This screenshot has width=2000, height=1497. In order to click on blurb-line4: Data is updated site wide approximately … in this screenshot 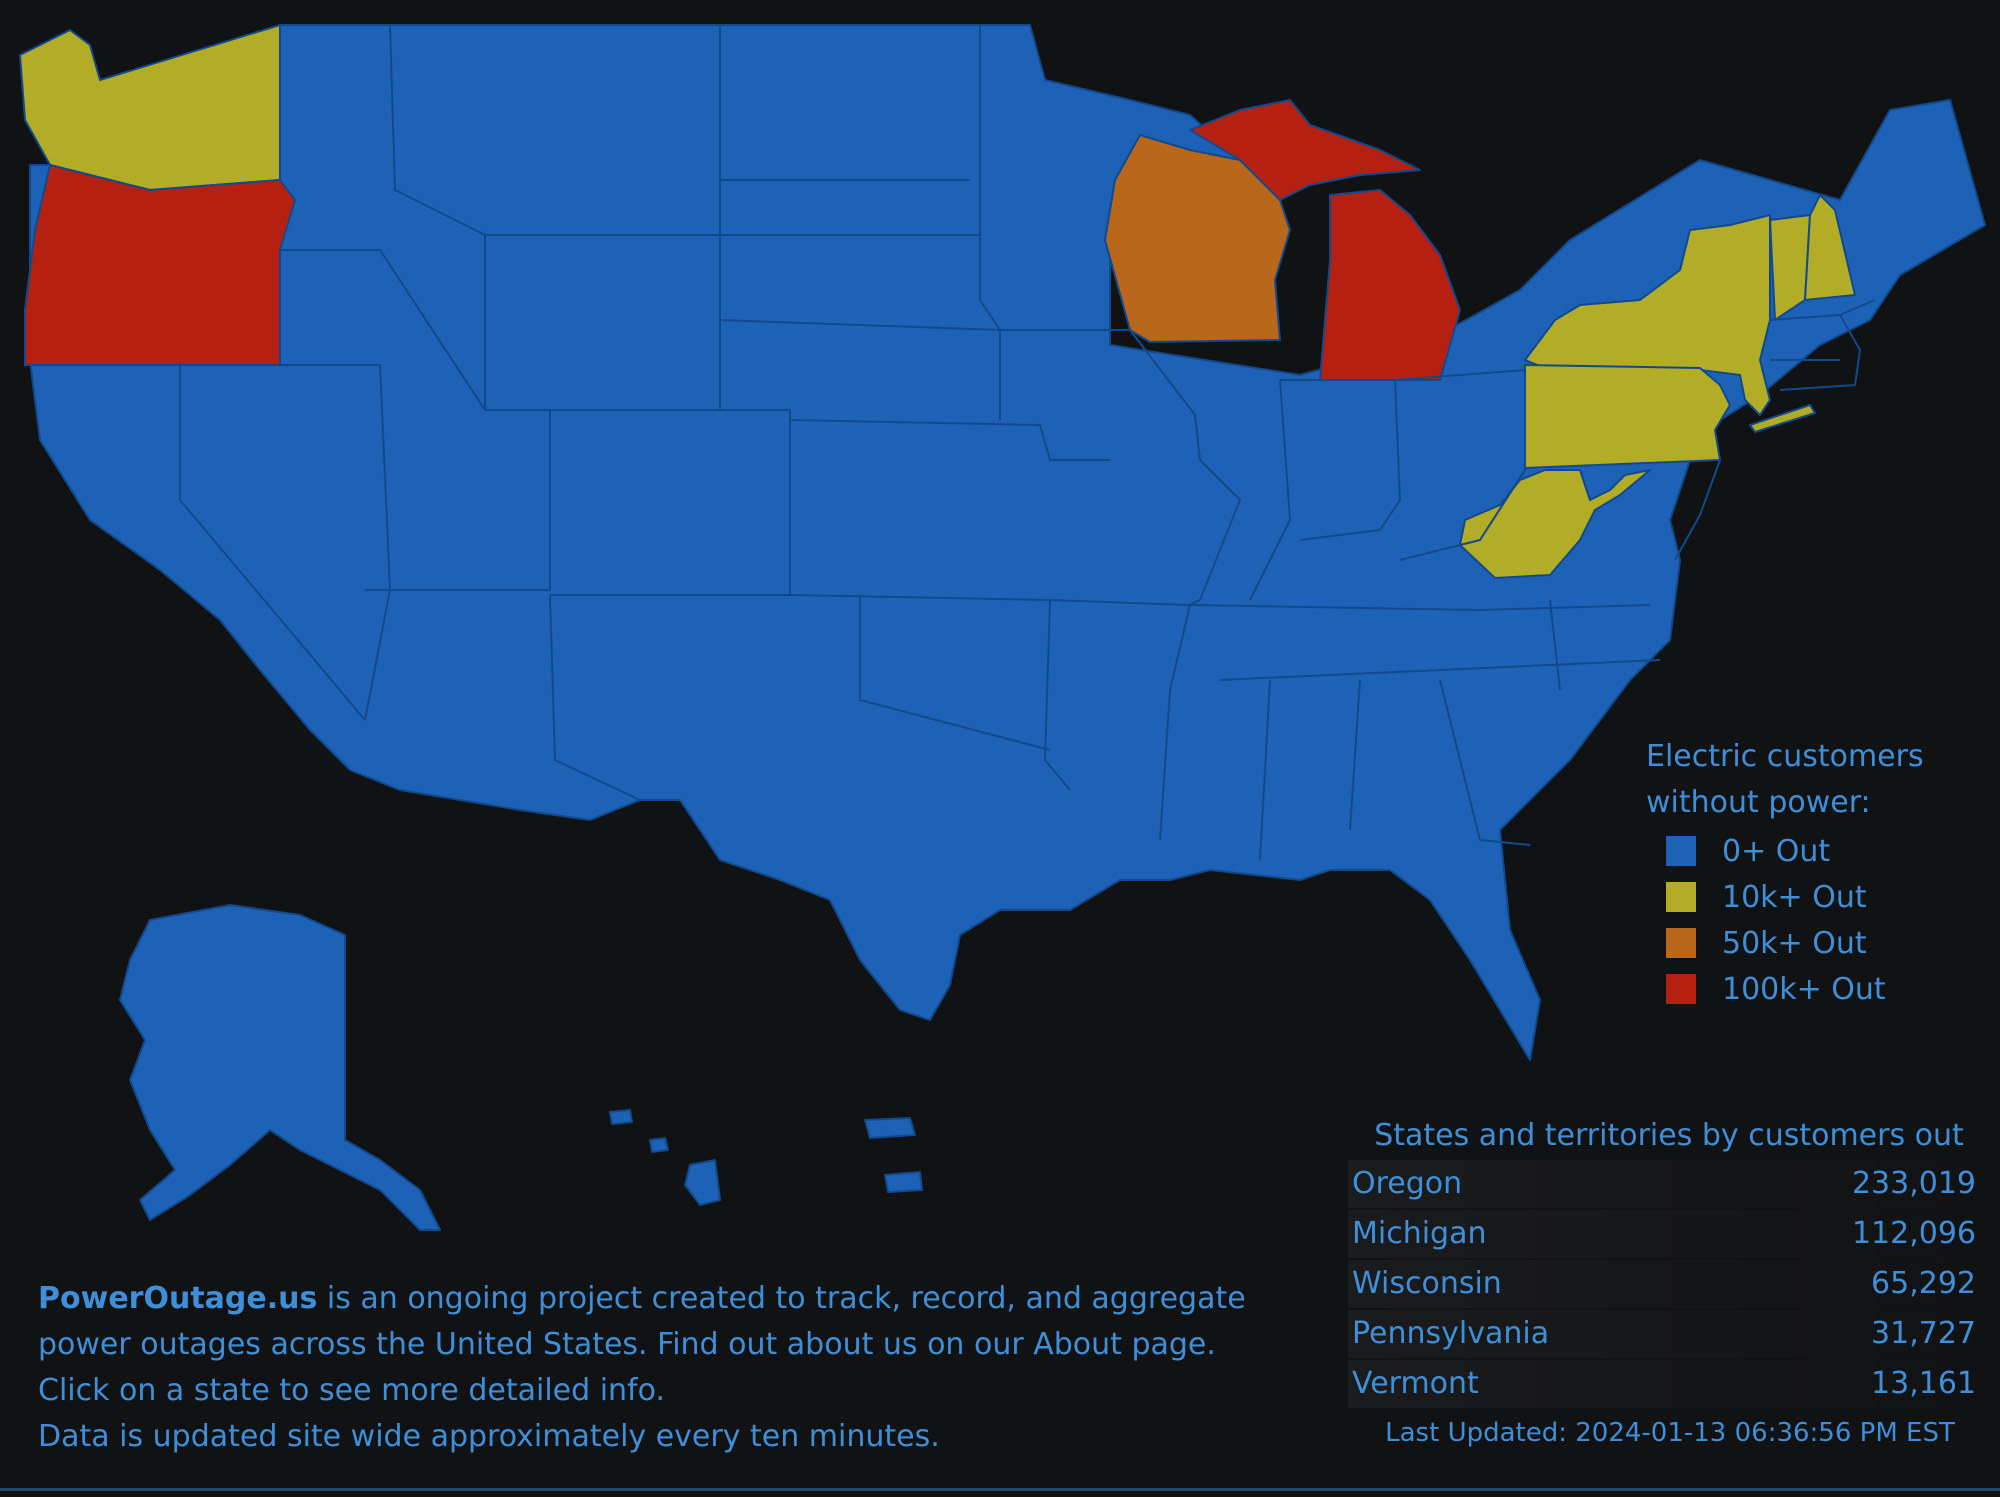, I will do `click(489, 1436)`.